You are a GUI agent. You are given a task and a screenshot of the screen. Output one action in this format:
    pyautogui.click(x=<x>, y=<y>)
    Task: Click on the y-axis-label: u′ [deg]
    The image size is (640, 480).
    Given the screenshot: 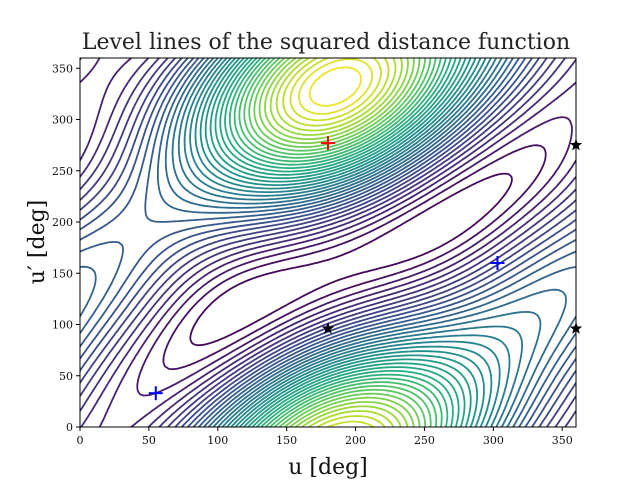 What is the action you would take?
    pyautogui.click(x=37, y=242)
    